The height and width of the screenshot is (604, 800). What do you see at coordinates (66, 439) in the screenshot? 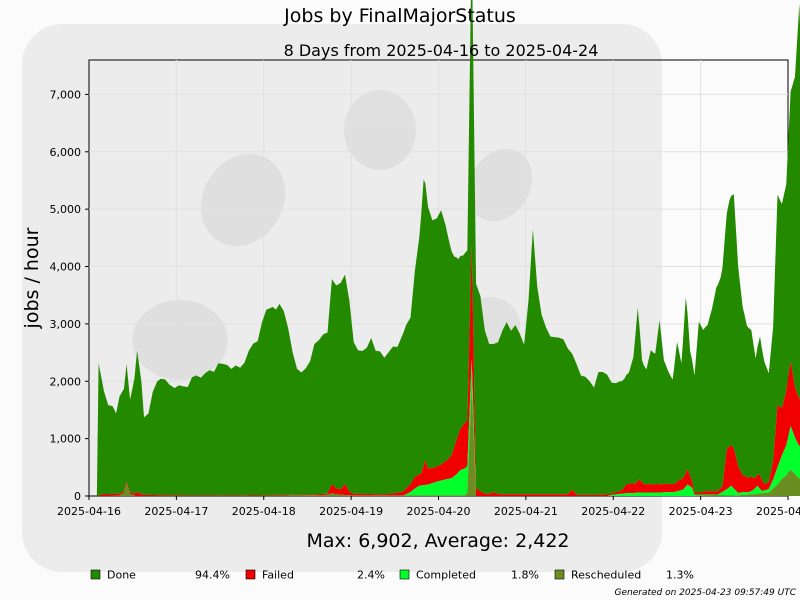
I see `y-tick-label-1: 1,000` at bounding box center [66, 439].